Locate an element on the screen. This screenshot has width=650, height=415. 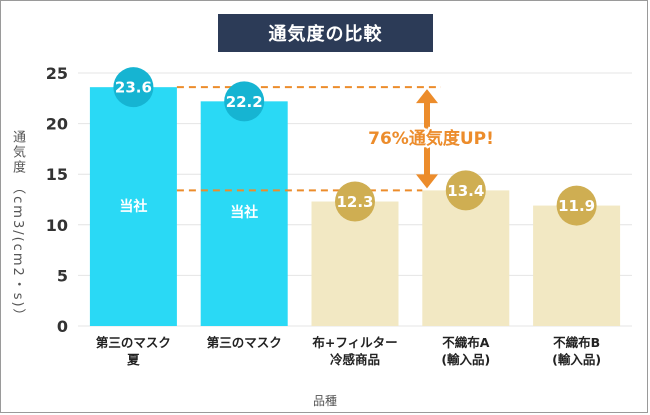
value-label: 12.3 is located at coordinates (354, 202).